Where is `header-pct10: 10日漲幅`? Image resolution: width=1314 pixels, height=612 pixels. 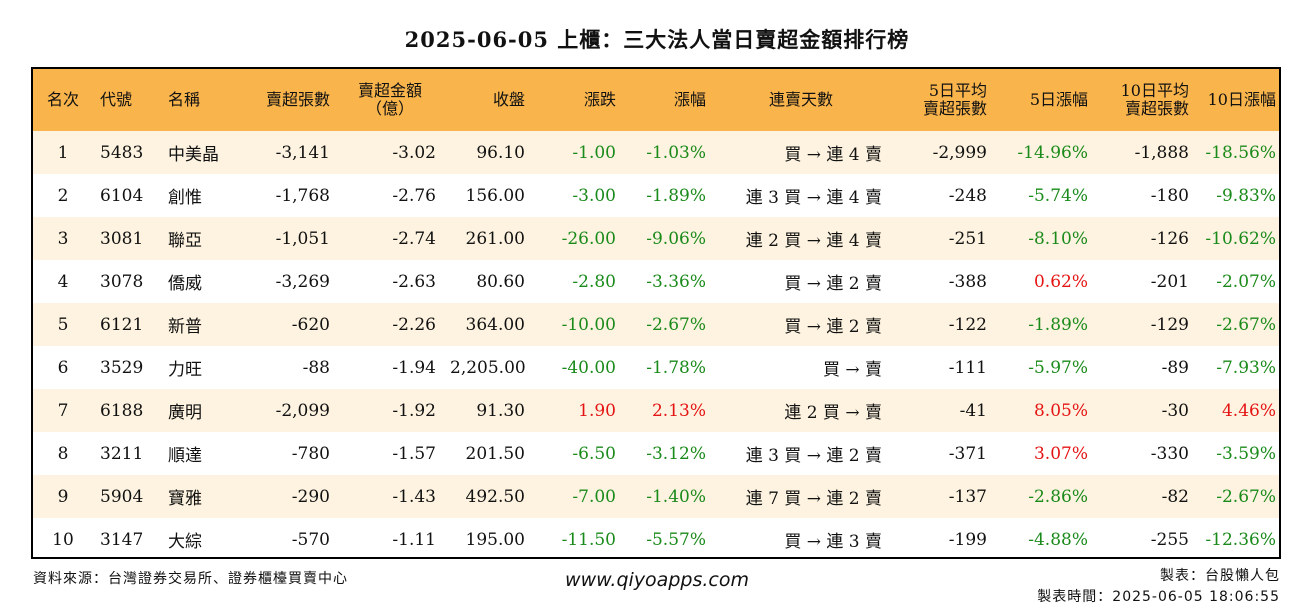 header-pct10: 10日漲幅 is located at coordinates (1241, 99).